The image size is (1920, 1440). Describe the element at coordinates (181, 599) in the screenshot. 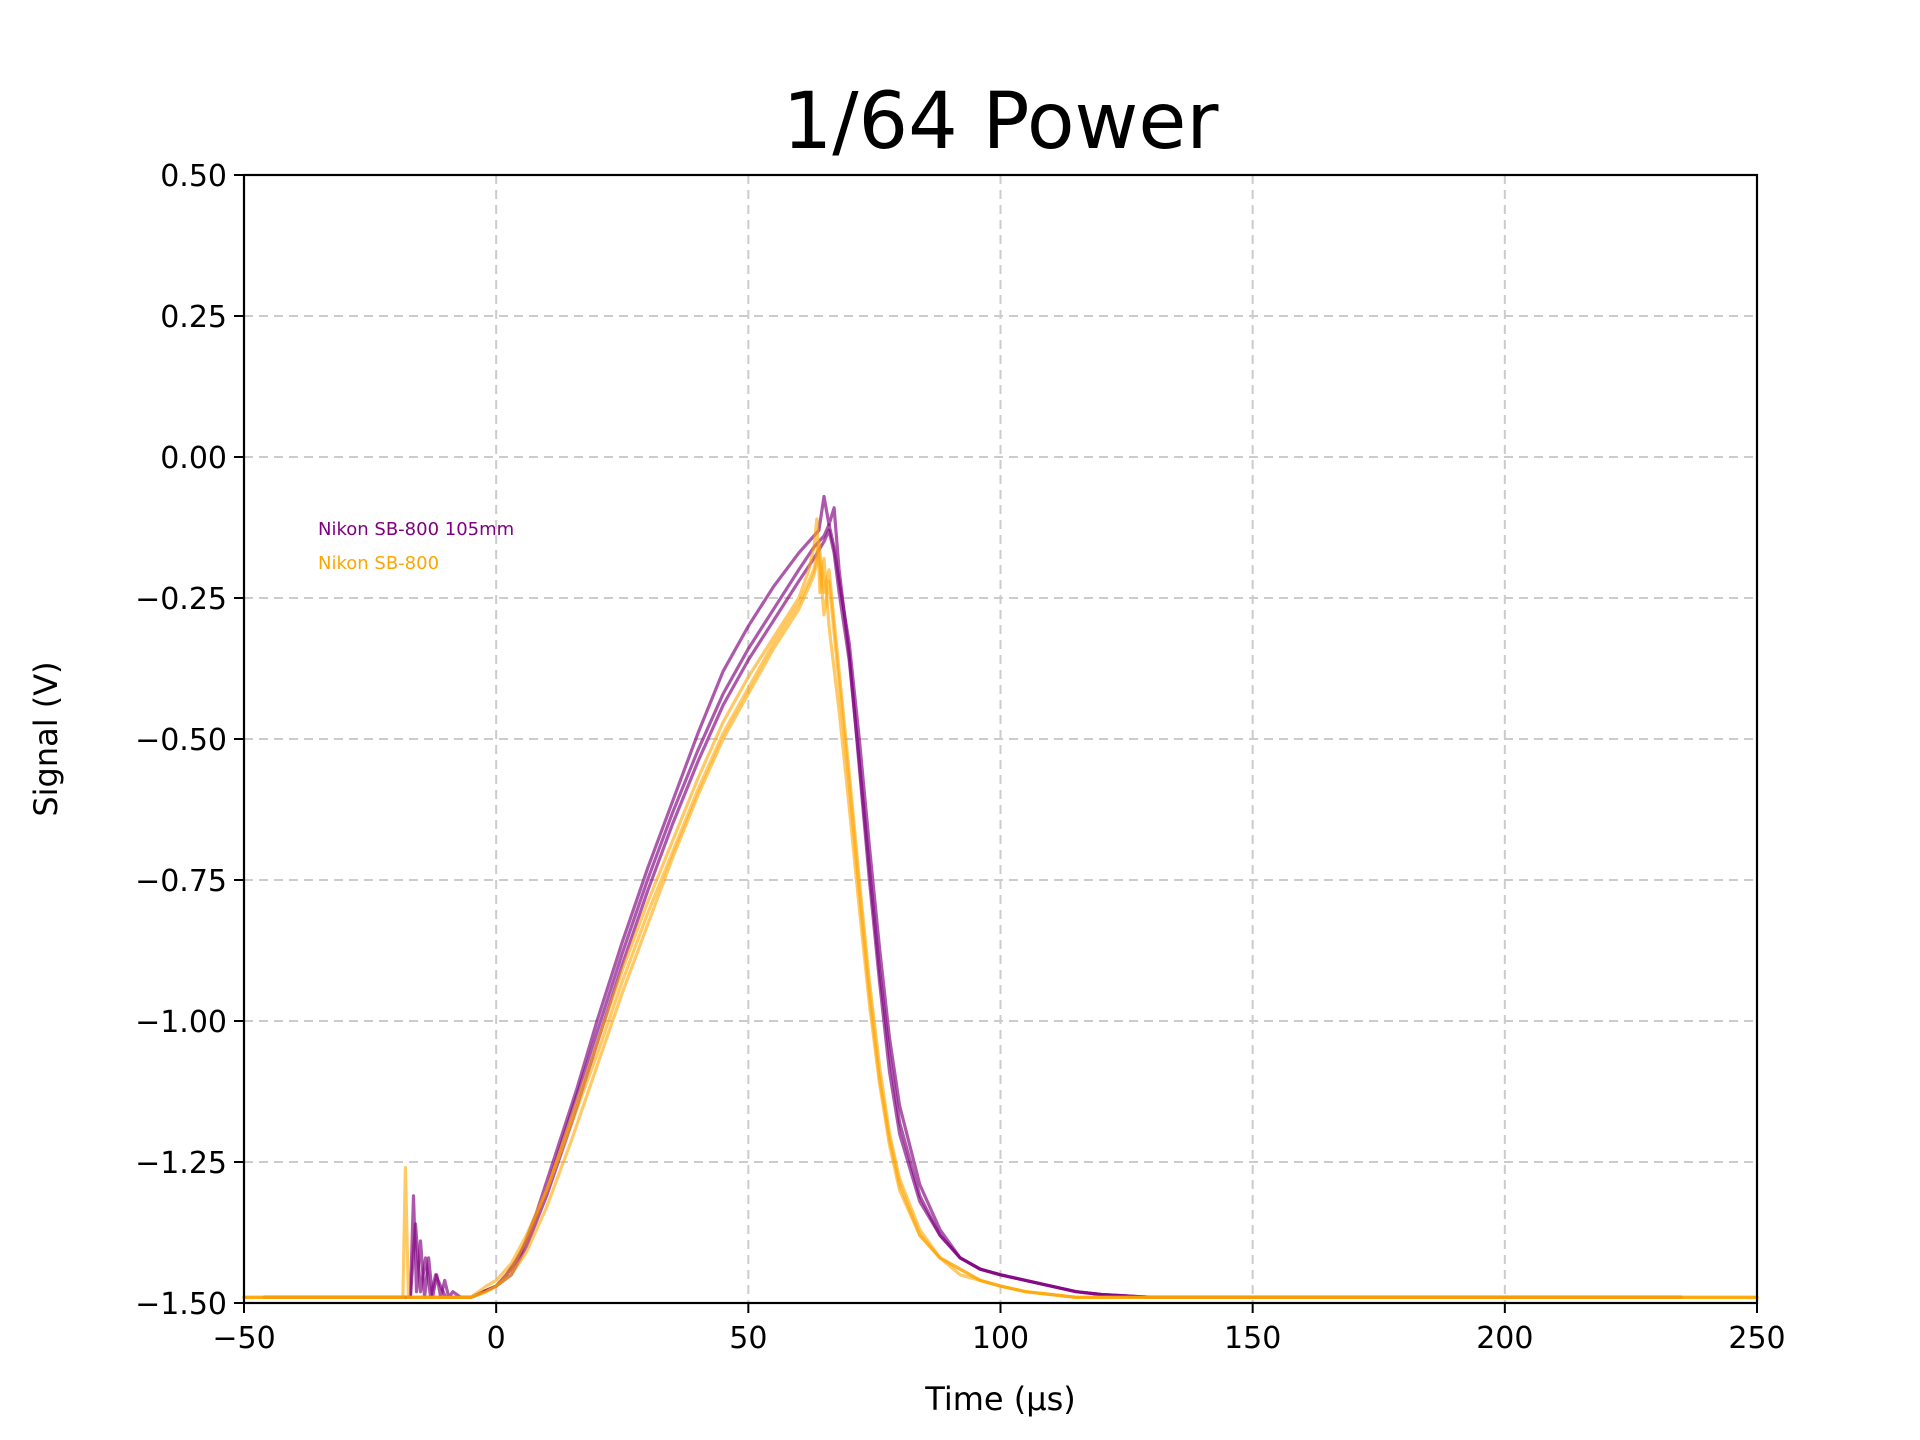

I see `y-tick-label: −0.25` at that location.